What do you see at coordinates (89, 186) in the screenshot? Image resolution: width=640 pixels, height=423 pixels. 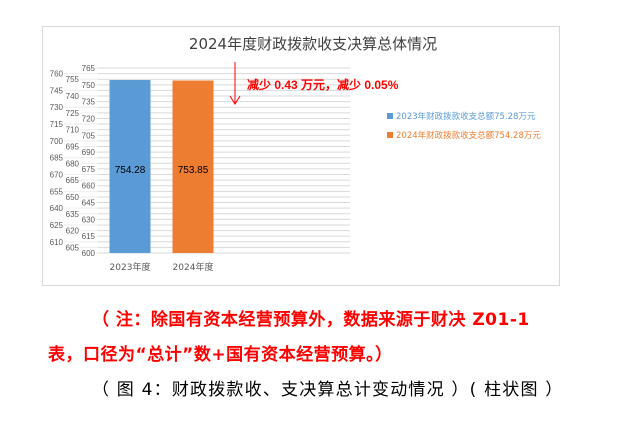 I see `y-tick-label: 660` at bounding box center [89, 186].